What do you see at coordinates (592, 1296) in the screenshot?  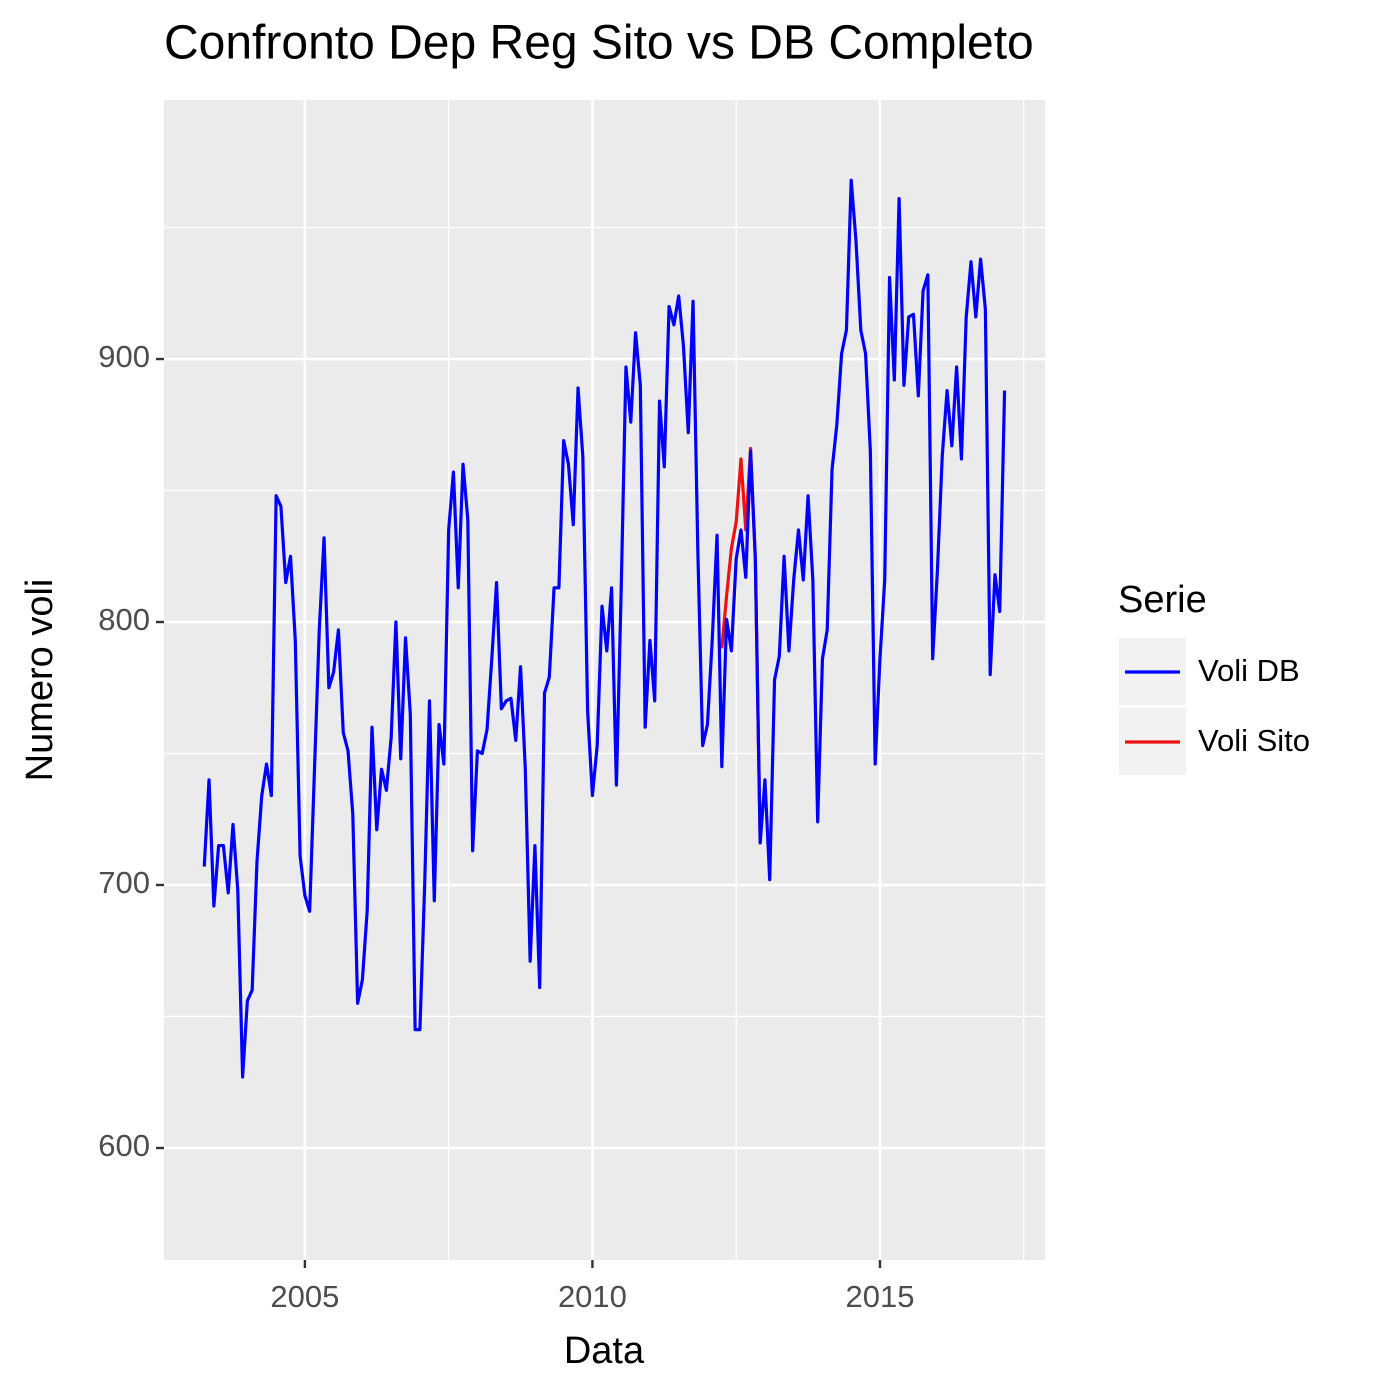 I see `x-tick-label: 2010` at bounding box center [592, 1296].